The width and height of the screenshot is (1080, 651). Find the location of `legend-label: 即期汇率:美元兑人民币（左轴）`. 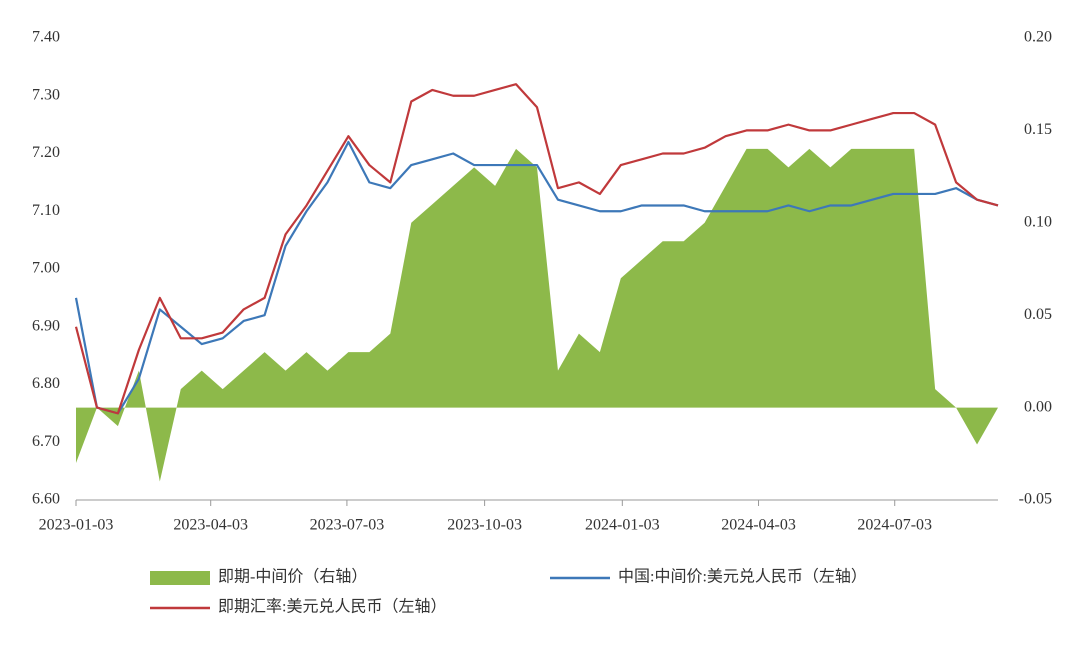

legend-label: 即期汇率:美元兑人民币（左轴） is located at coordinates (332, 607).